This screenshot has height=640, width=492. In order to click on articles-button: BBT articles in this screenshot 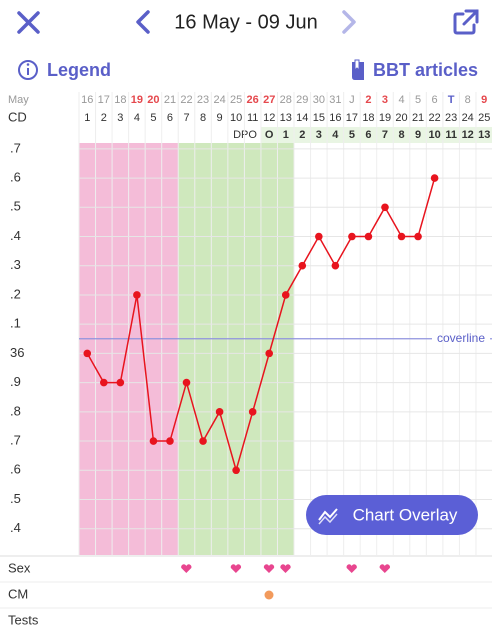, I will do `click(415, 69)`.